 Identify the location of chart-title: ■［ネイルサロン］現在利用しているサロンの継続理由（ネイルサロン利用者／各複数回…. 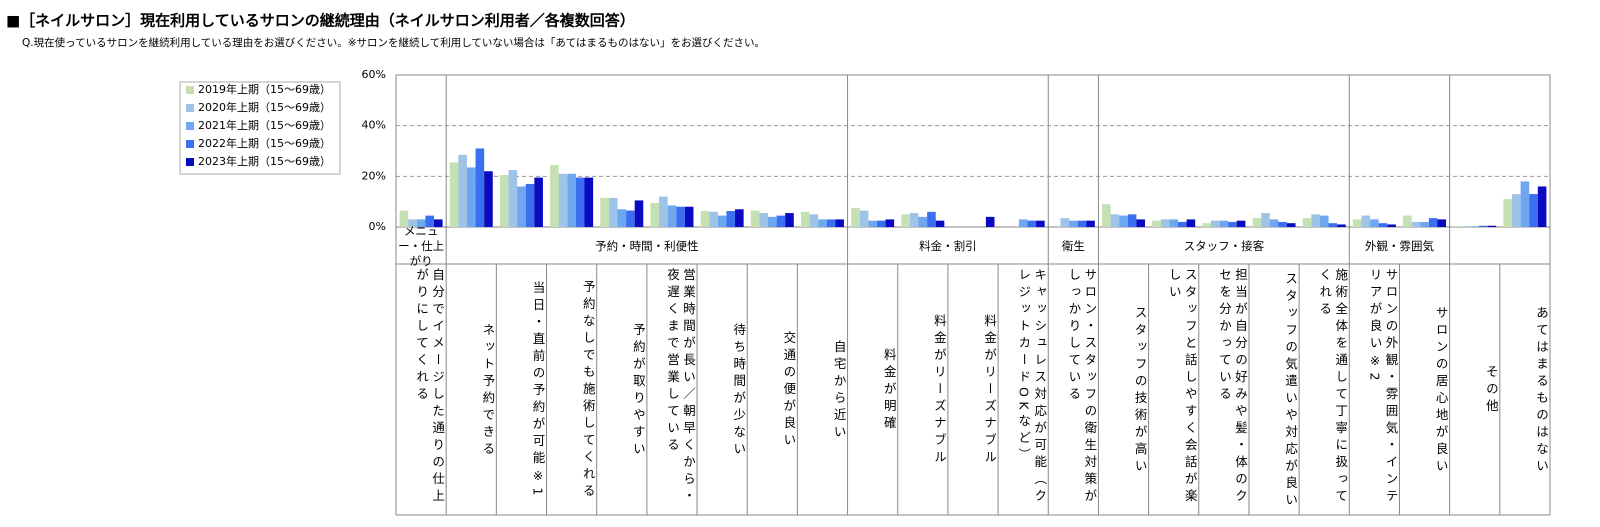
(320, 21).